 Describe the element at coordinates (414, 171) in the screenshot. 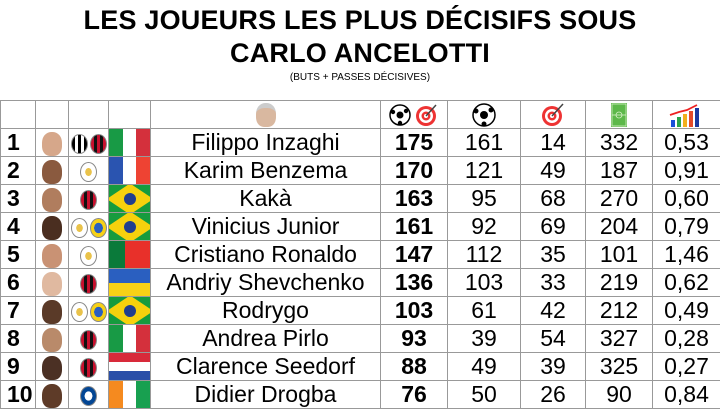

I see `total-contributions: 170` at that location.